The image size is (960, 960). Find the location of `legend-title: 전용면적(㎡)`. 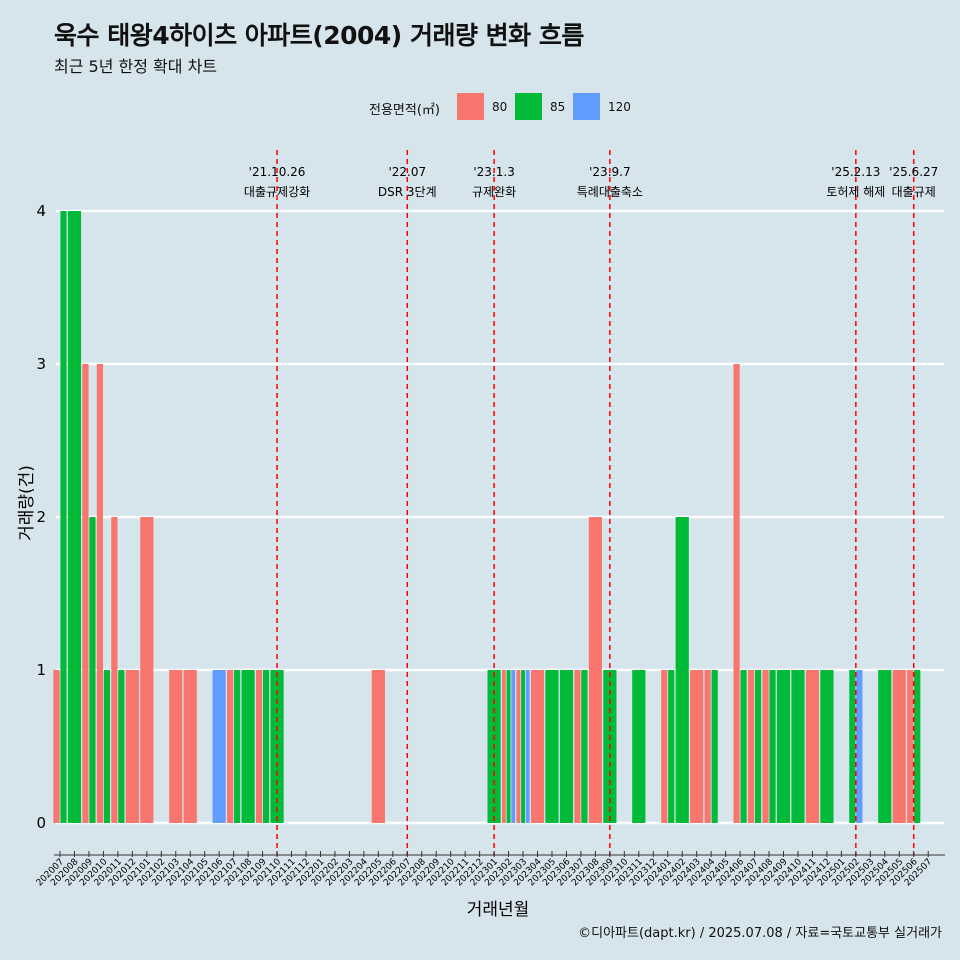

legend-title: 전용면적(㎡) is located at coordinates (404, 110).